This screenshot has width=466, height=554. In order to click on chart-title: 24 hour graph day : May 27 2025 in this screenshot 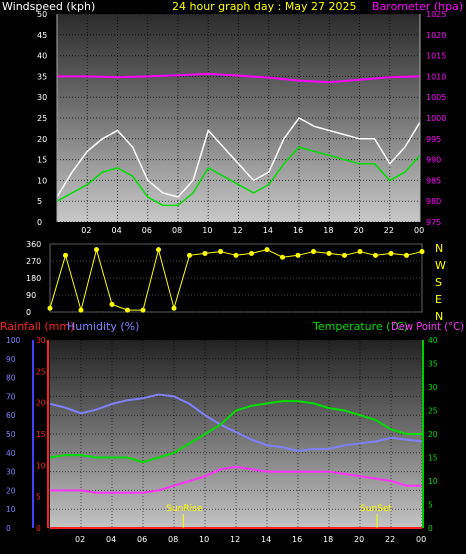, I will do `click(264, 6)`.